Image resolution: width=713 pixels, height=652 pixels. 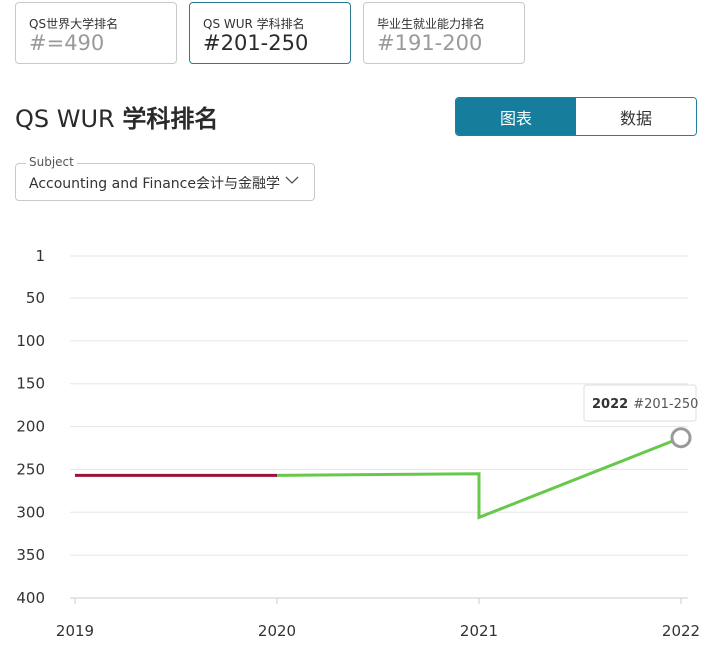 What do you see at coordinates (378, 618) in the screenshot?
I see `x-axis: 2019 2020 2021 2022` at bounding box center [378, 618].